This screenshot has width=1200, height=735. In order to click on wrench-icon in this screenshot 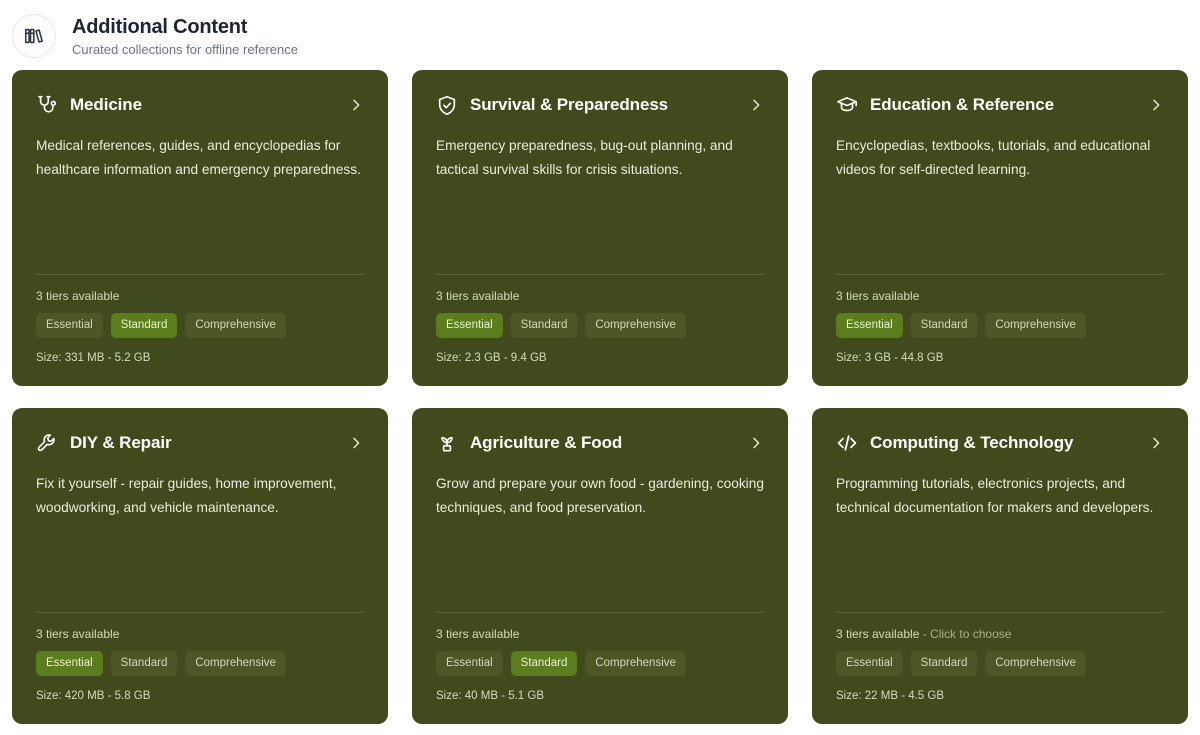, I will do `click(47, 443)`.